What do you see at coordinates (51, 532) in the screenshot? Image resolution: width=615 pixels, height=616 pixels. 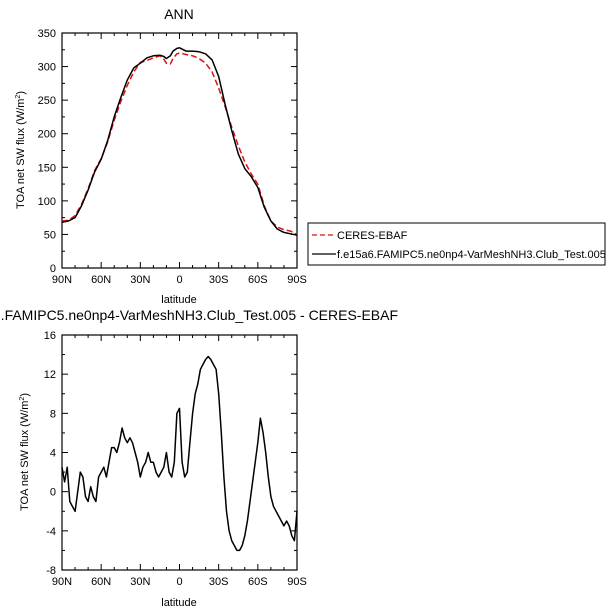 I see `y-tick-label: -4` at bounding box center [51, 532].